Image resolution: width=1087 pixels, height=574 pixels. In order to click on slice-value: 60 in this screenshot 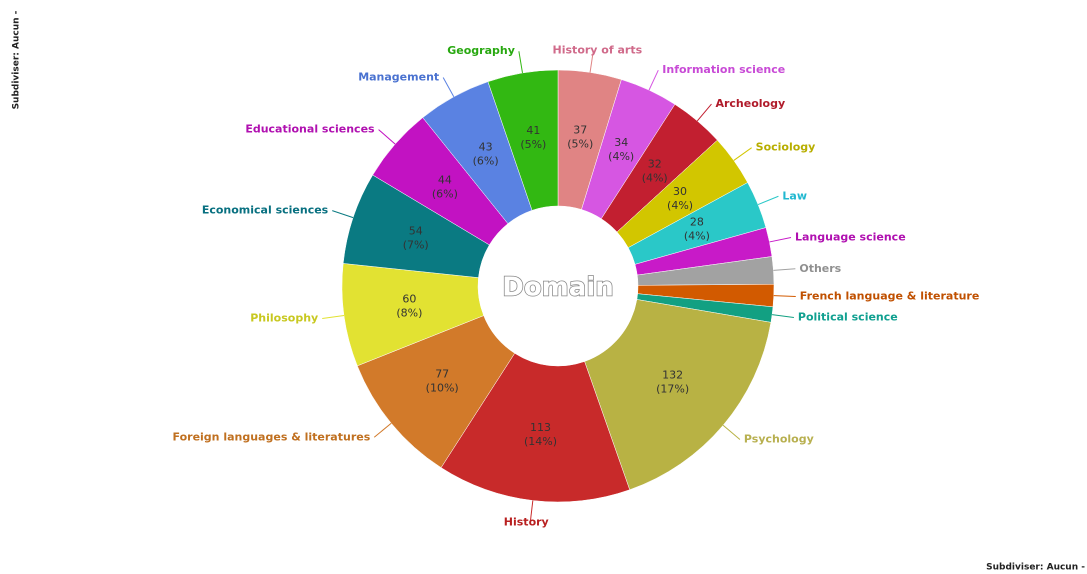, I will do `click(409, 298)`.